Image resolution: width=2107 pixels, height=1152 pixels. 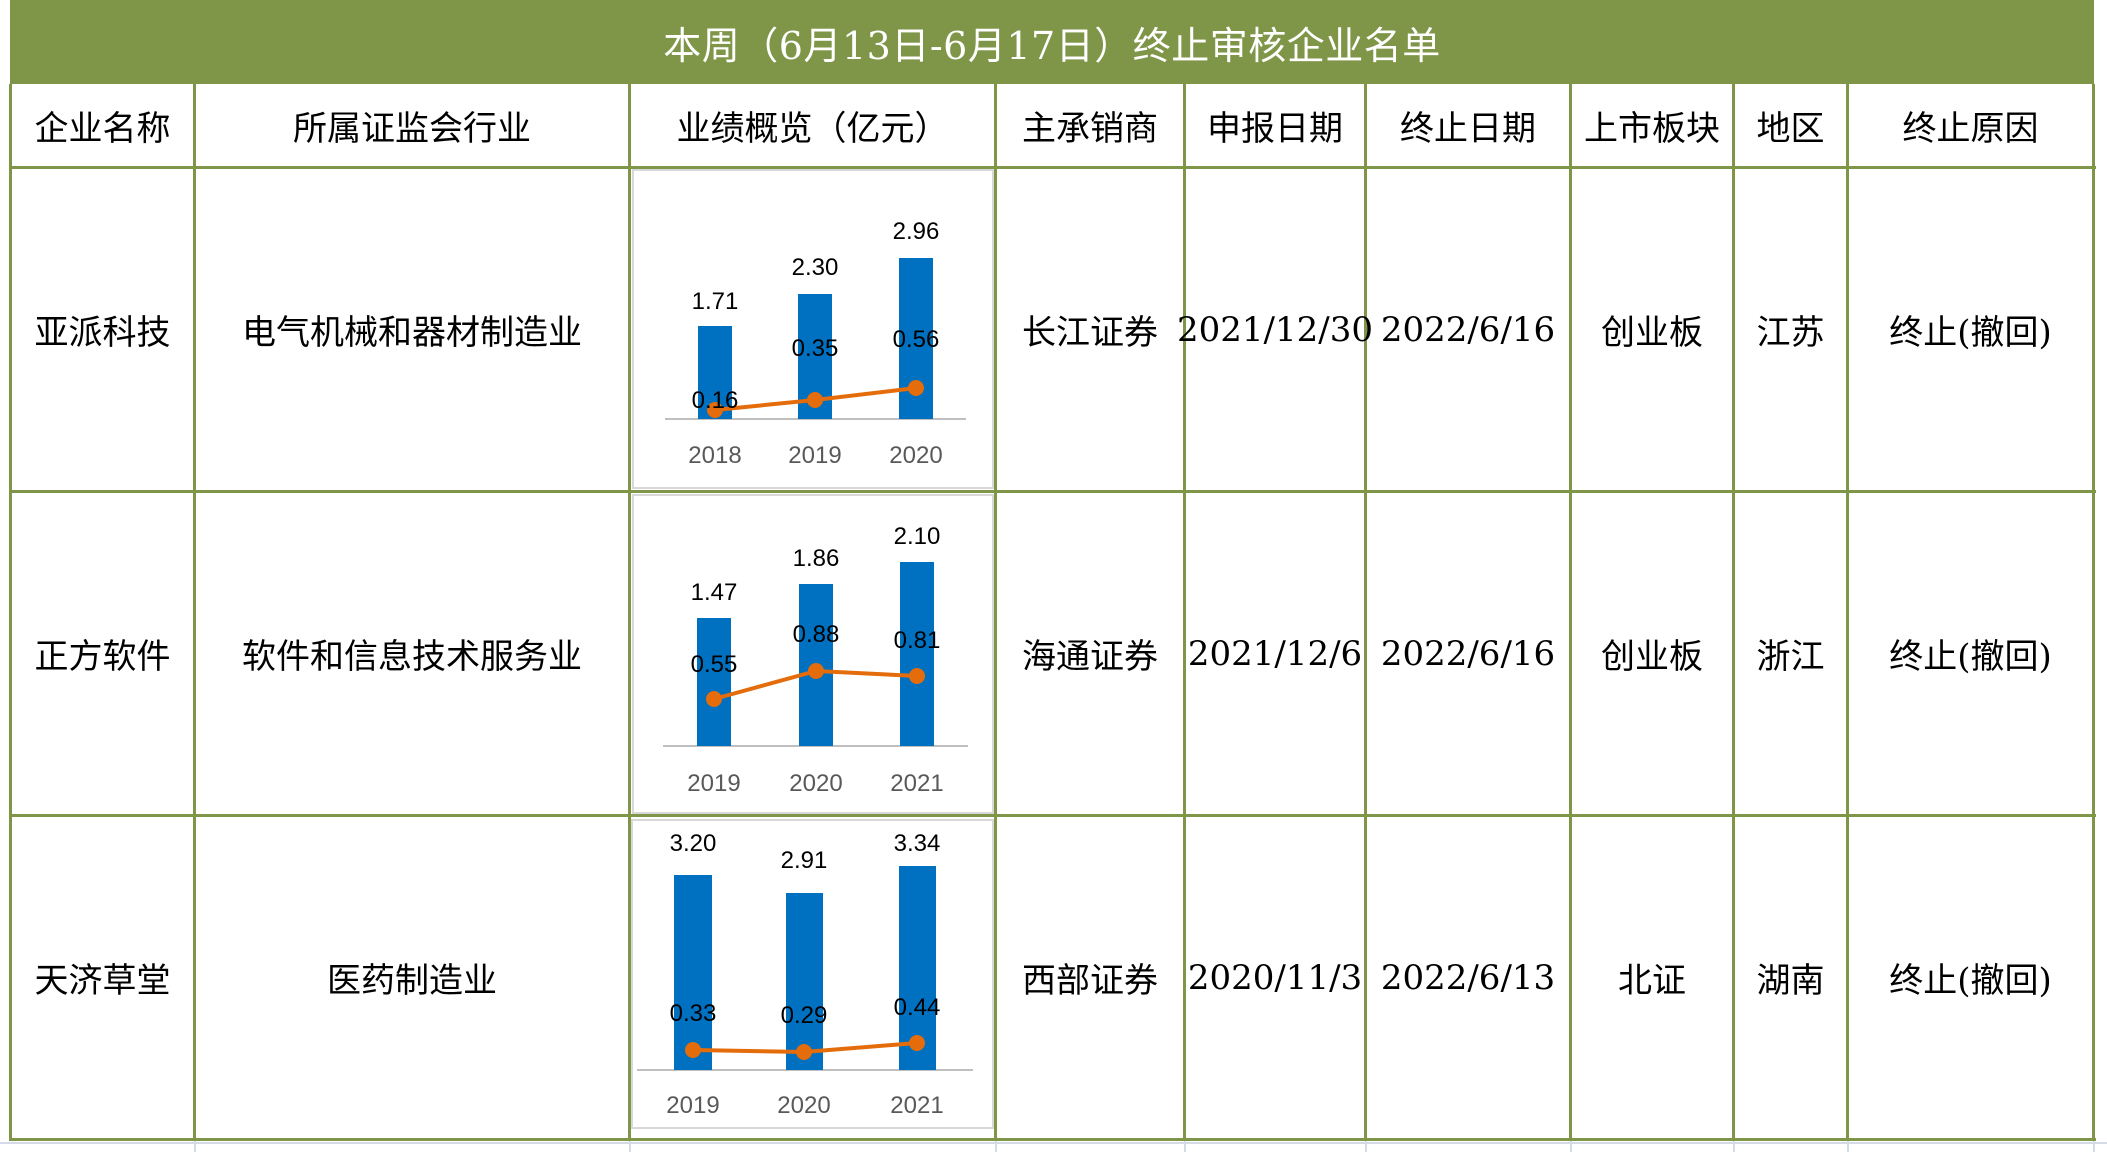 What do you see at coordinates (917, 640) in the screenshot?
I see `line-value-label: 0.81` at bounding box center [917, 640].